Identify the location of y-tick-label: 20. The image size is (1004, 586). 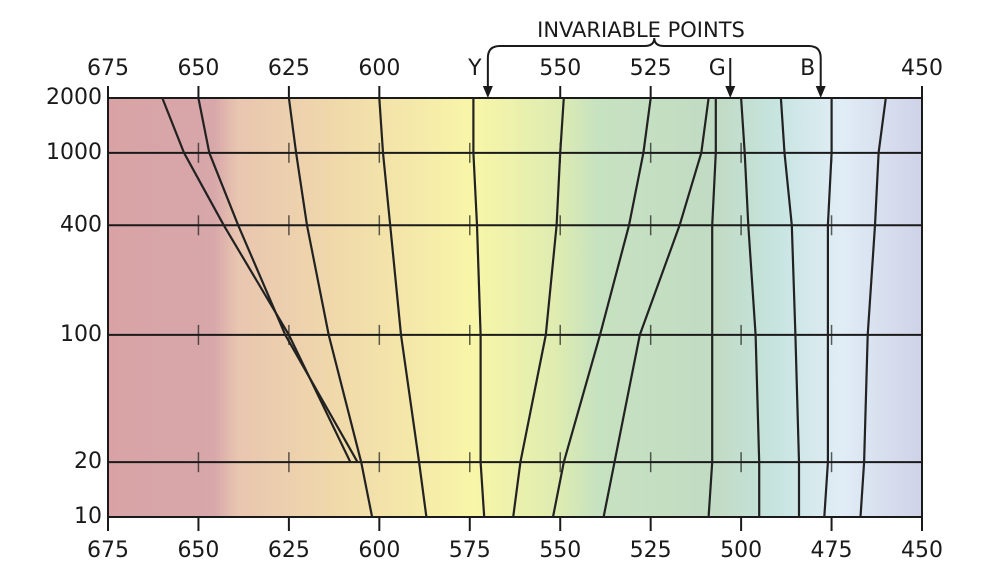
(88, 461).